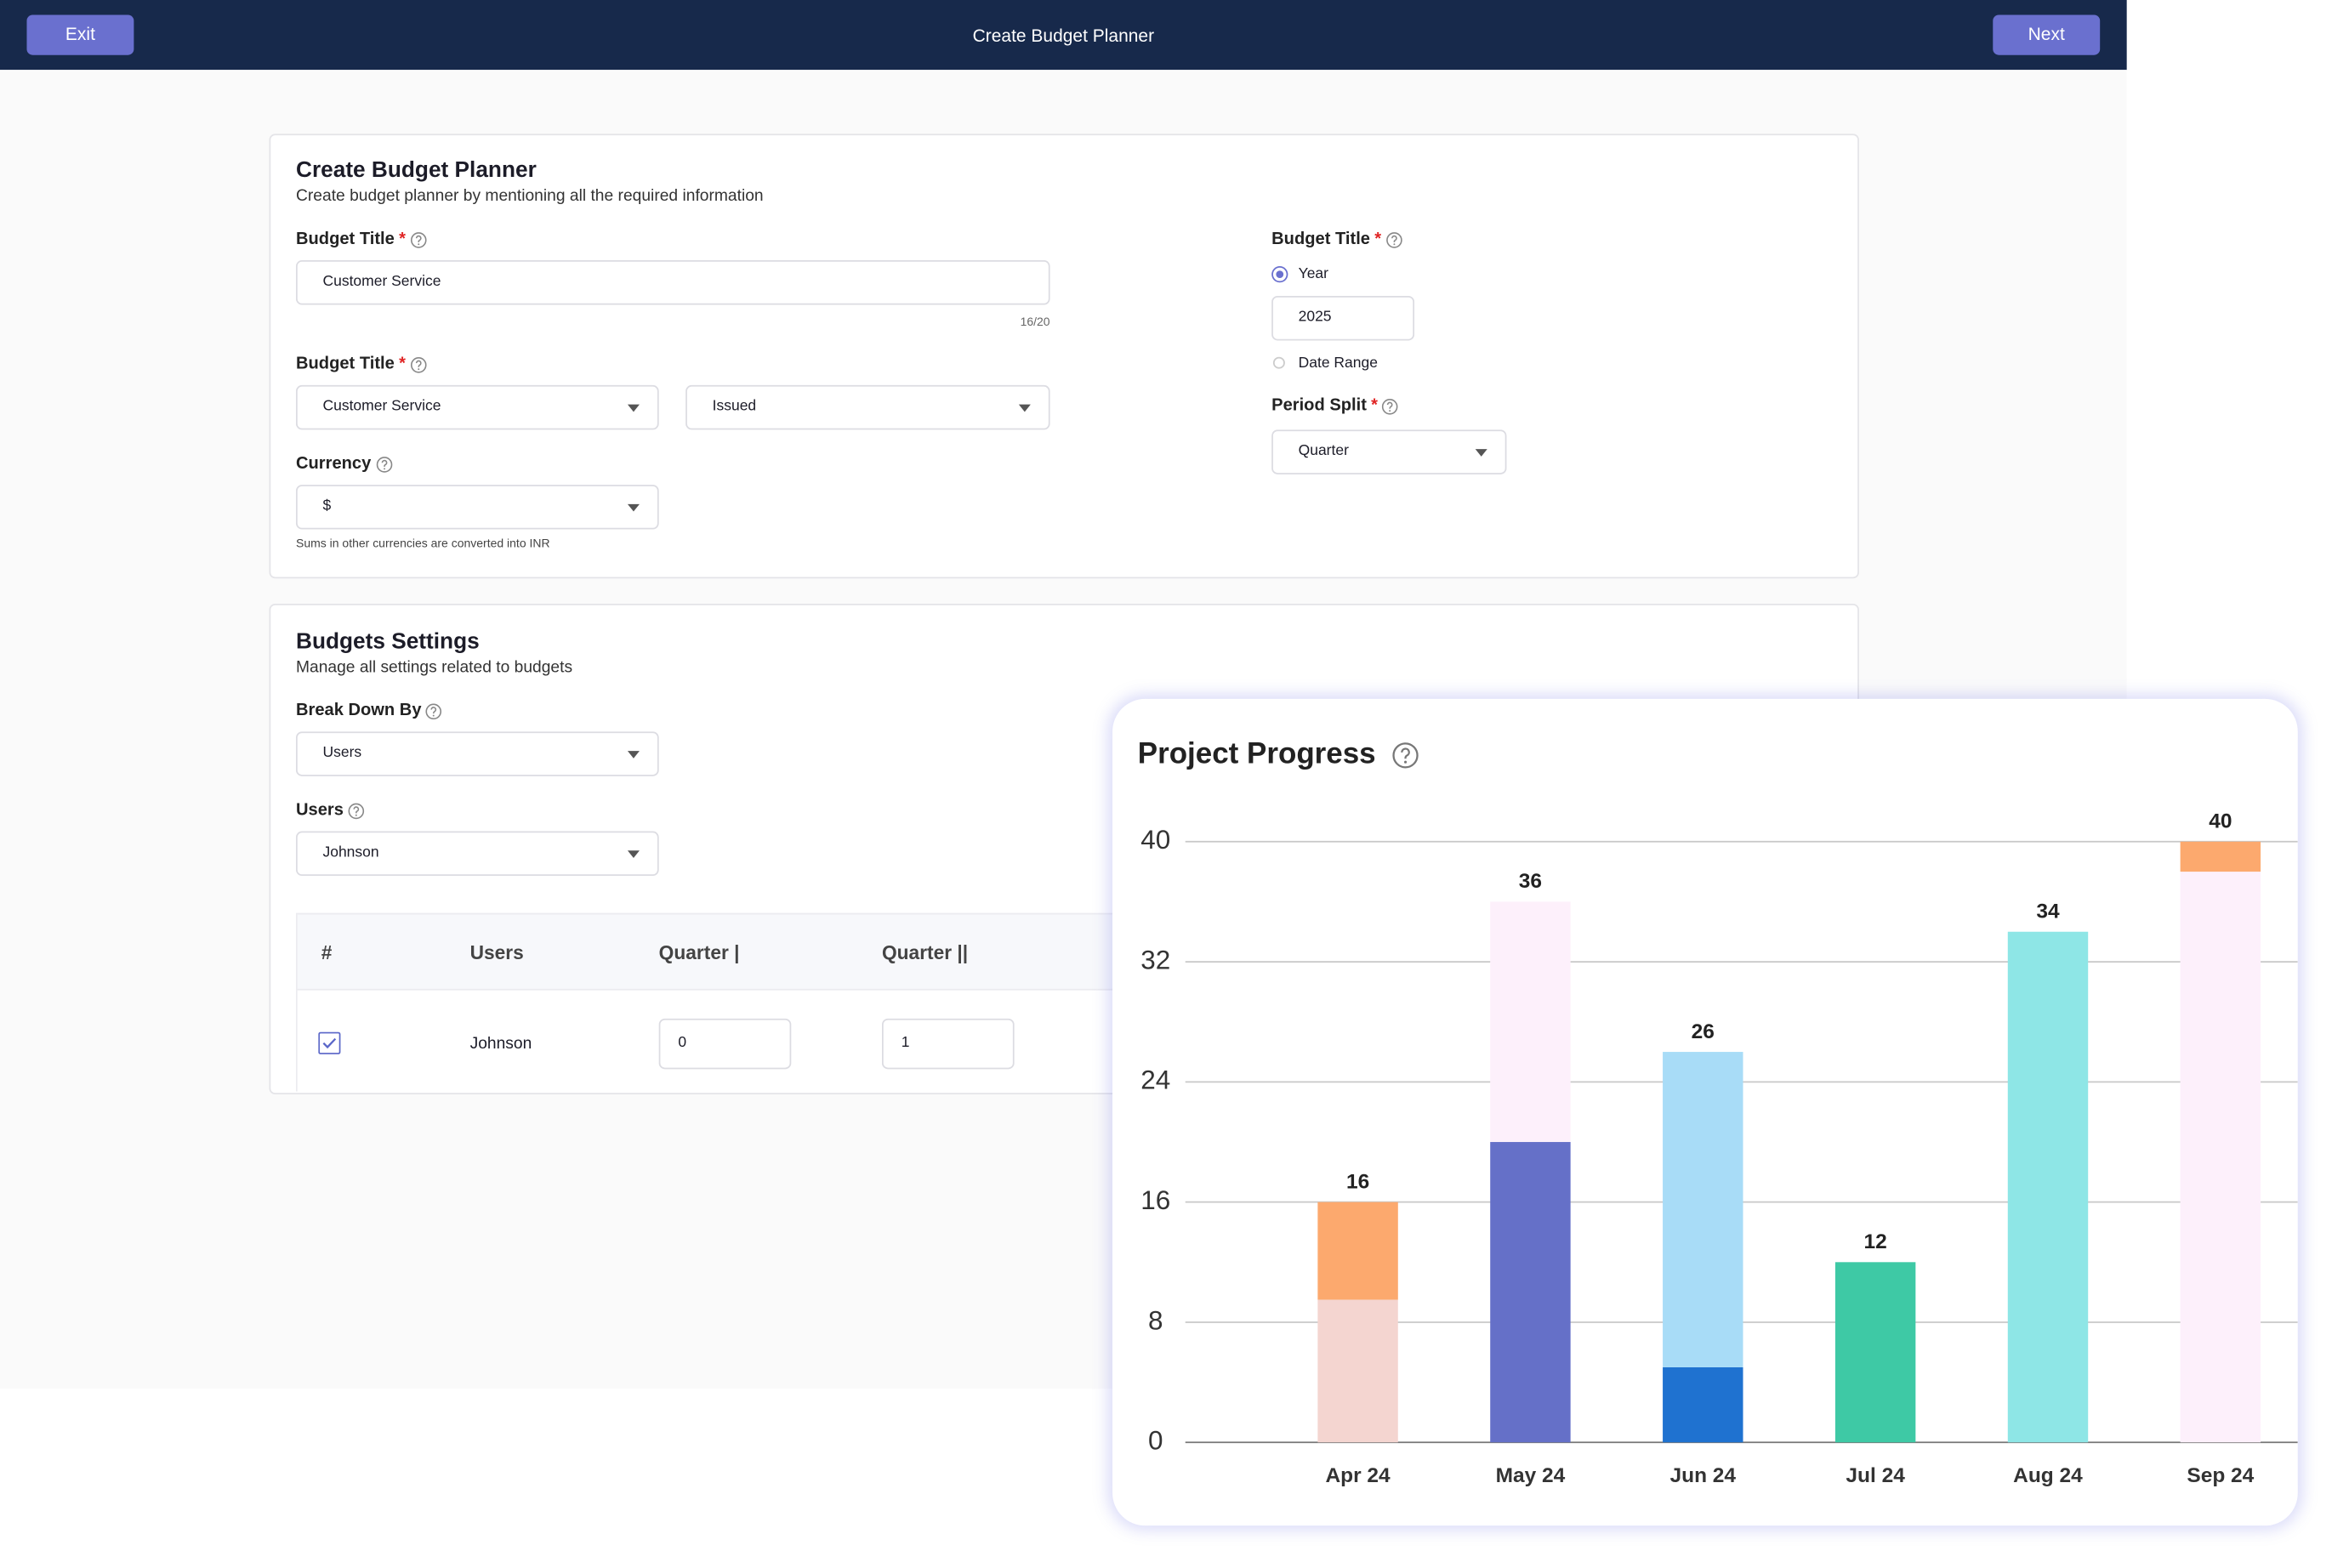 The width and height of the screenshot is (2332, 1568). I want to click on field-label: Users, so click(330, 810).